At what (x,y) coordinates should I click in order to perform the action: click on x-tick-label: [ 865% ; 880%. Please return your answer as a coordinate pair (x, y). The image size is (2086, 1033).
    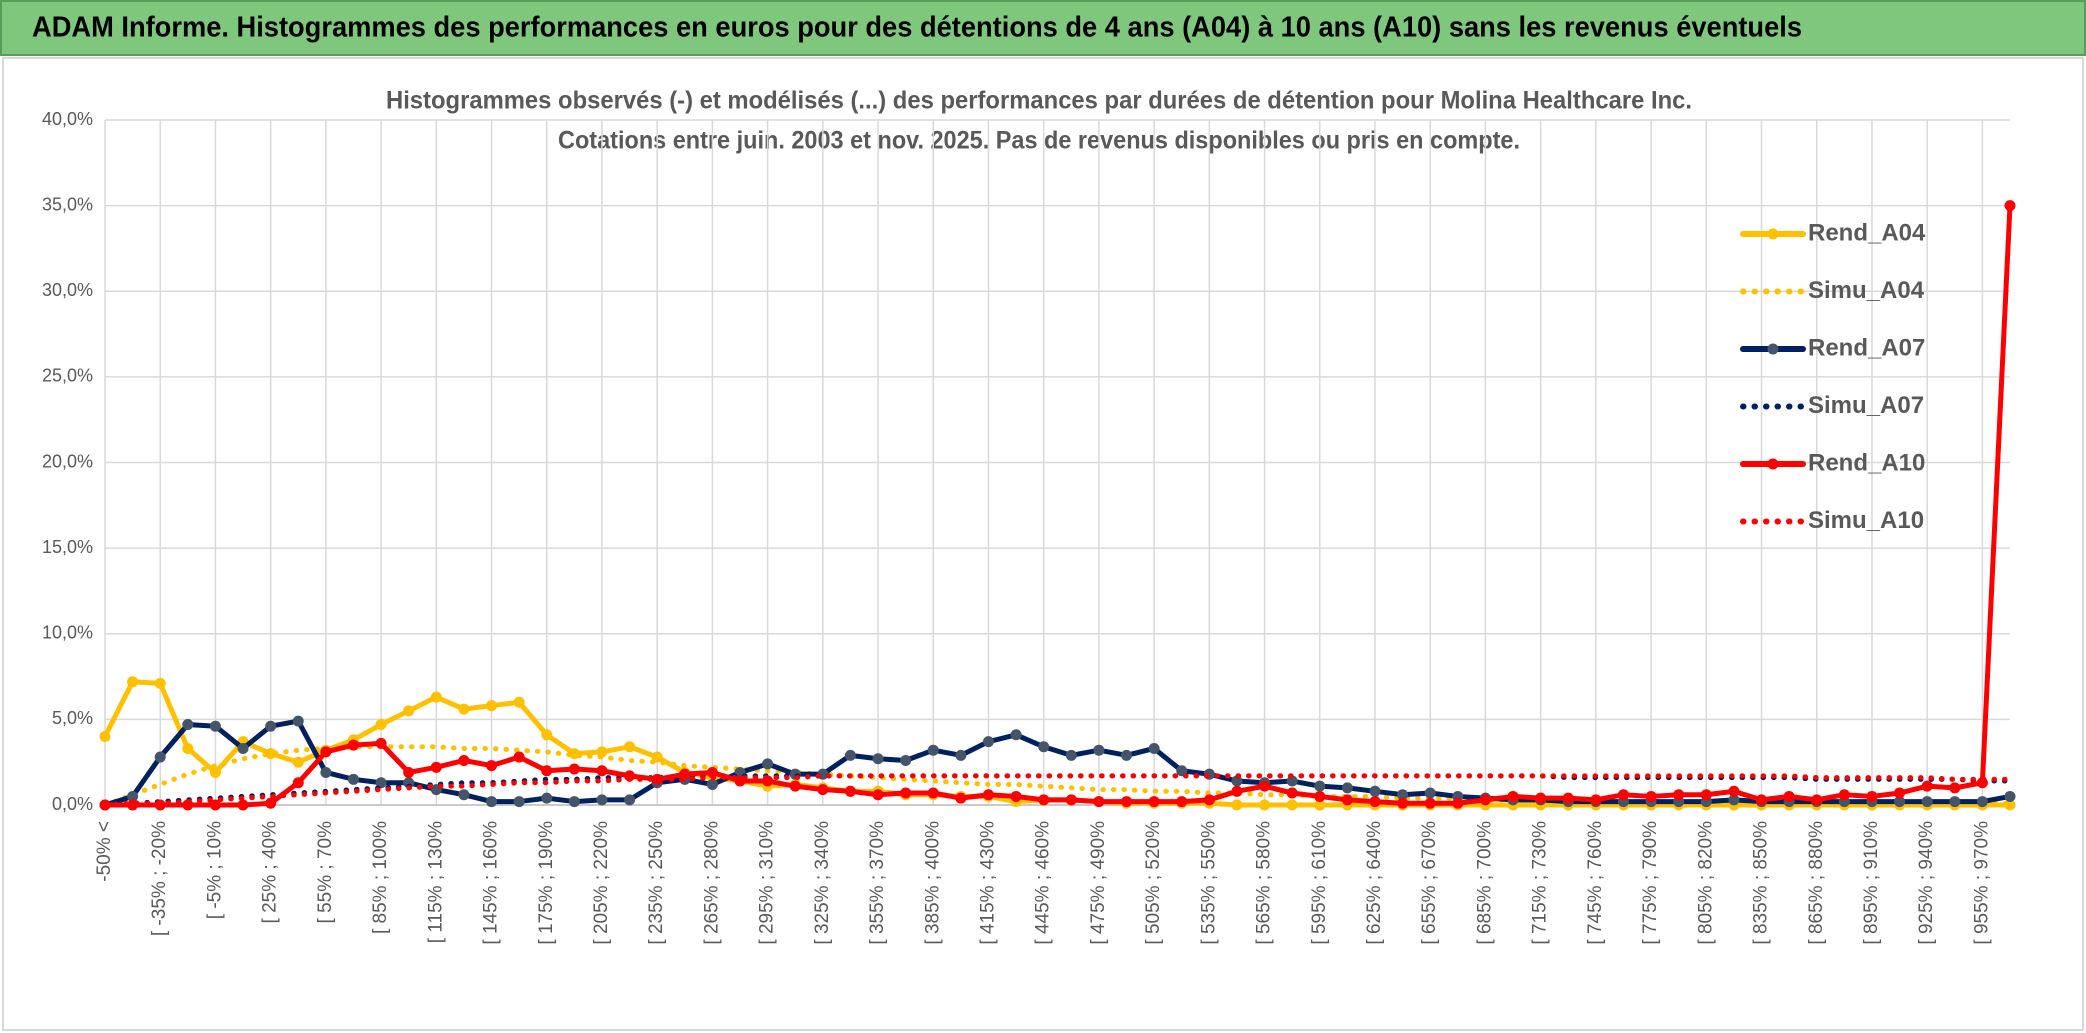
    Looking at the image, I should click on (1816, 883).